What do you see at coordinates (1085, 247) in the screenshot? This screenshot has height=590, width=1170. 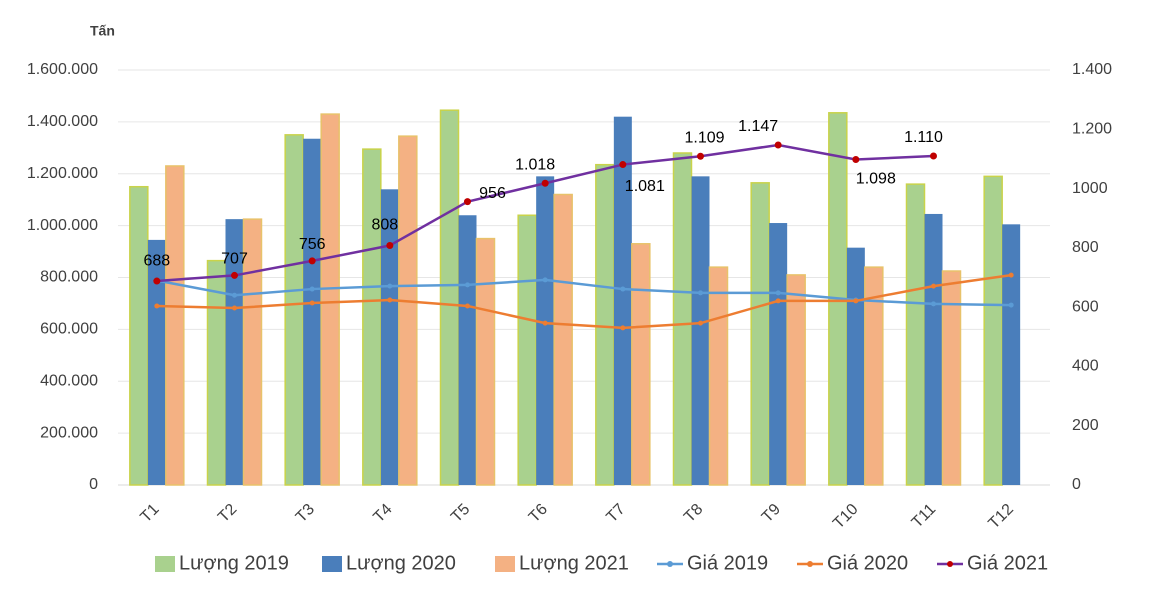 I see `y2-tick-label: 800` at bounding box center [1085, 247].